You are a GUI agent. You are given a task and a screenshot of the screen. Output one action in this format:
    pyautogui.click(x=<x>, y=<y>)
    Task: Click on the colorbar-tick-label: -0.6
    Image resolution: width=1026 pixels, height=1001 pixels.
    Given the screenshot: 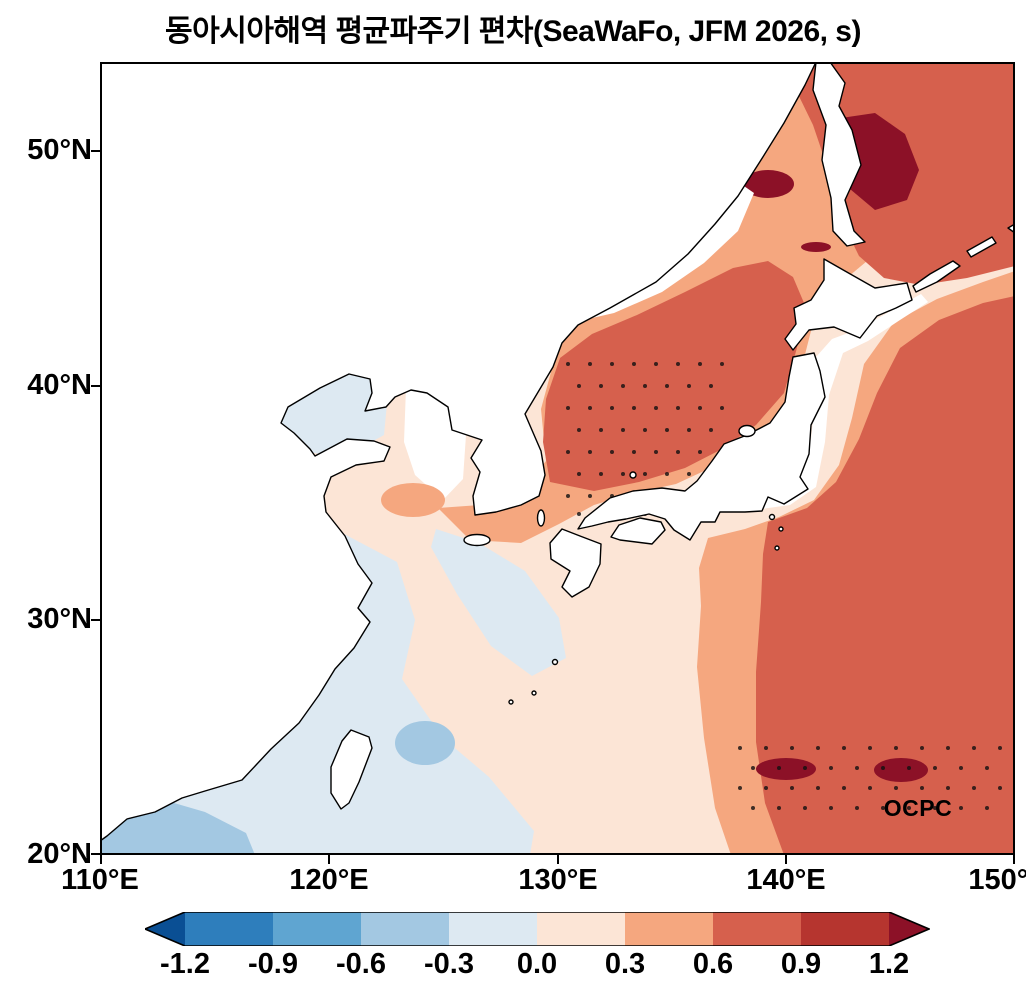 What is the action you would take?
    pyautogui.click(x=361, y=964)
    